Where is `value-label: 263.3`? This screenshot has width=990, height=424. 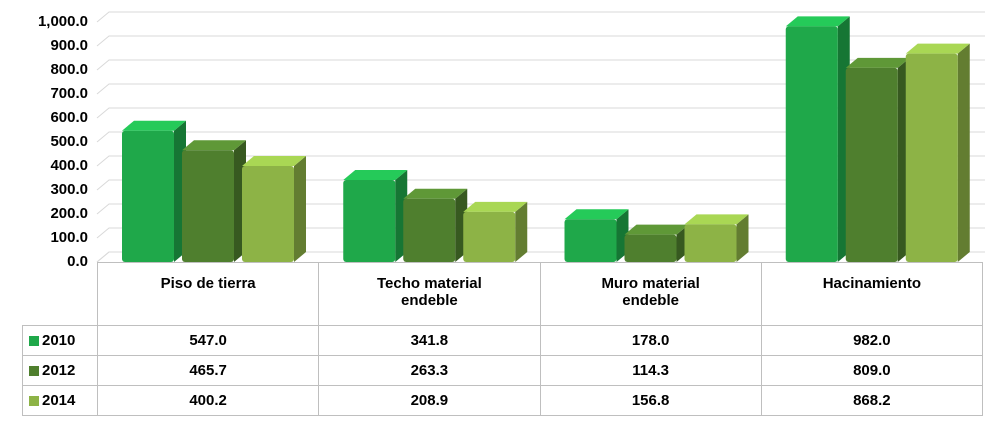 value-label: 263.3 is located at coordinates (429, 370).